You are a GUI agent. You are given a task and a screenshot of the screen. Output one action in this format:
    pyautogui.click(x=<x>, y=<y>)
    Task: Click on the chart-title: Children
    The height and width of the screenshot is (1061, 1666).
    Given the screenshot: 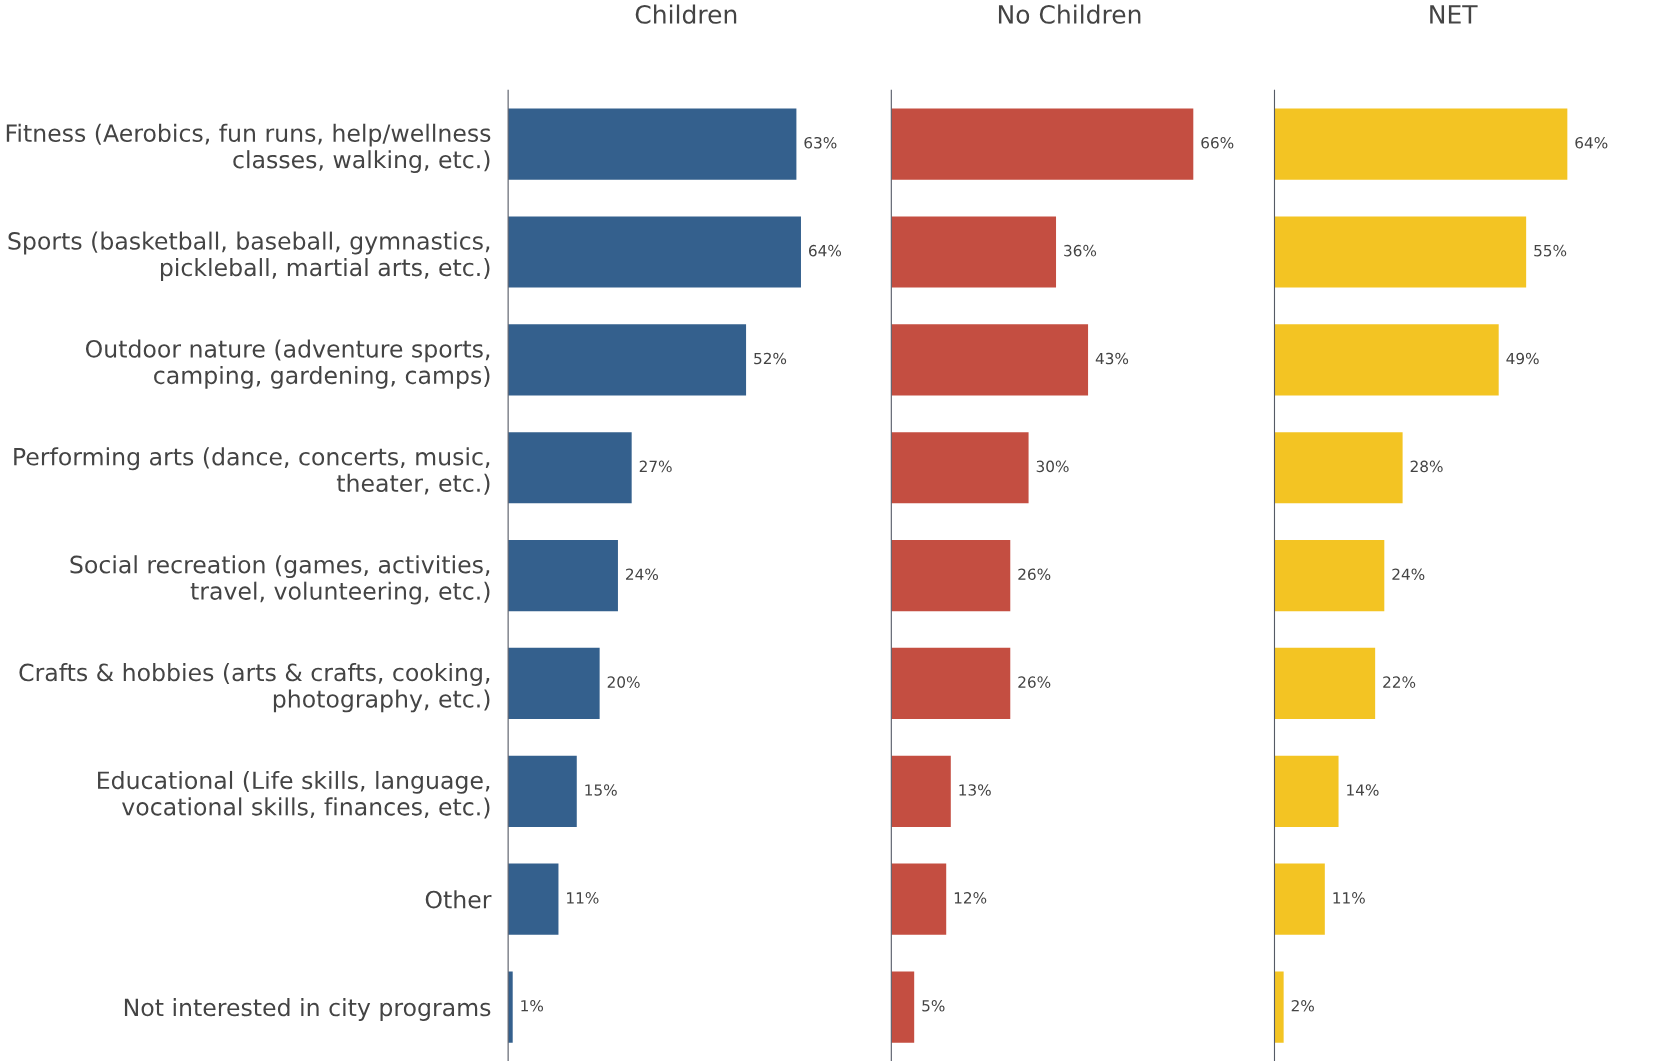 What is the action you would take?
    pyautogui.click(x=686, y=14)
    